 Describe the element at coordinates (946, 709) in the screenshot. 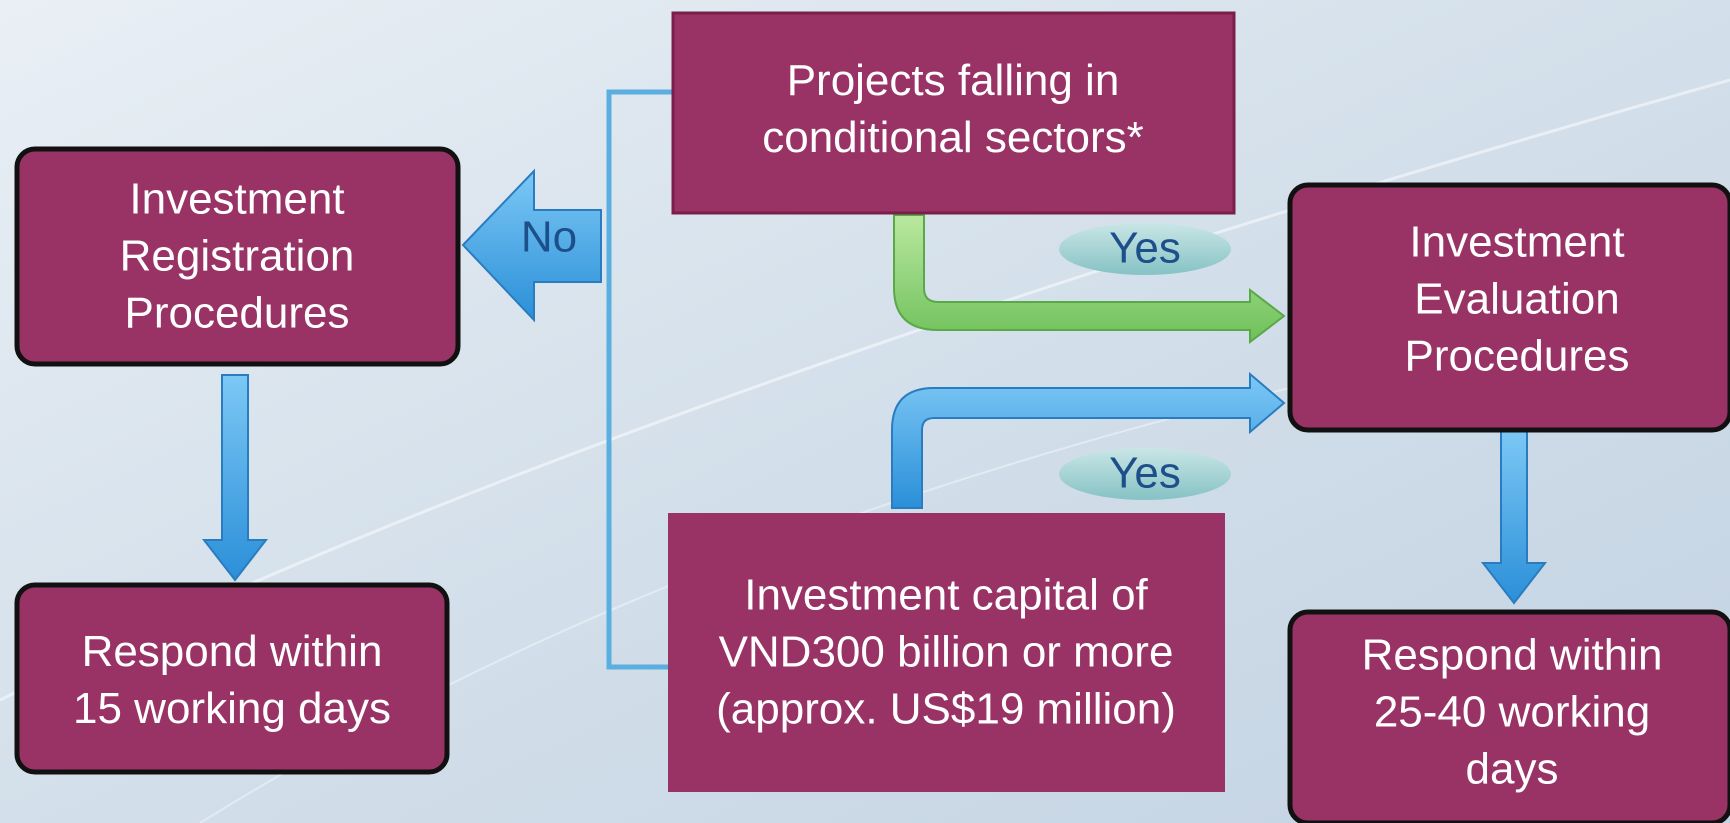

I see `node-label: (approx. US$19 million)` at that location.